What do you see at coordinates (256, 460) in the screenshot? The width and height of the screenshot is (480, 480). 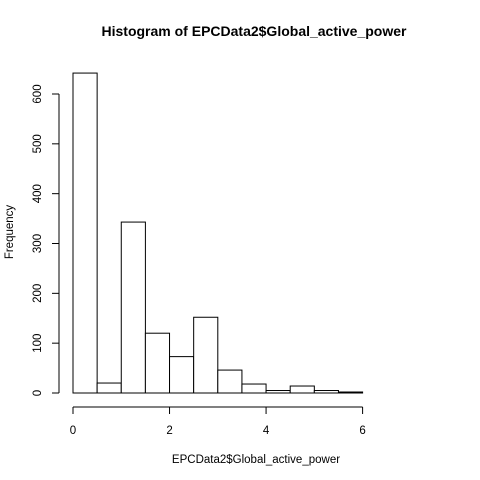 I see `x-axis-label: EPCData2$Global_active_power` at bounding box center [256, 460].